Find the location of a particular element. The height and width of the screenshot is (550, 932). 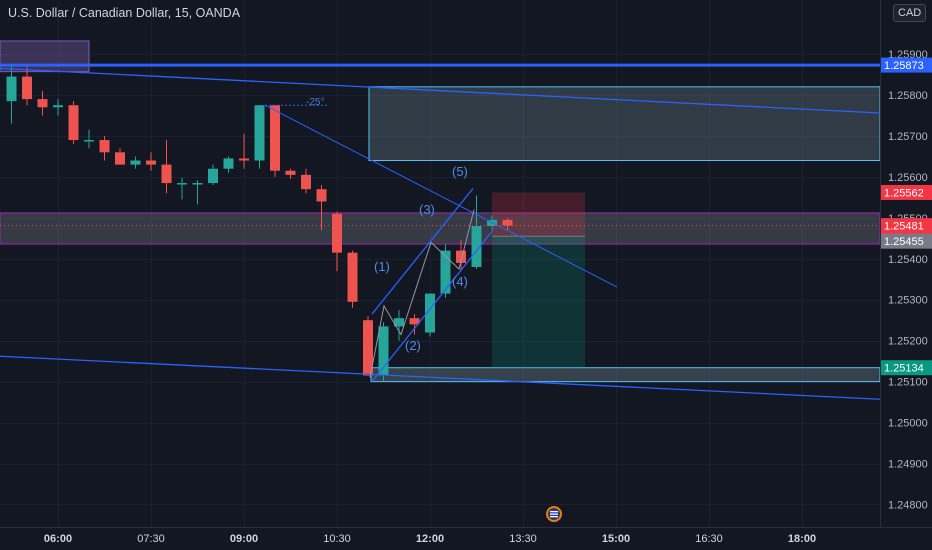

time-tick-label: 07:30 is located at coordinates (151, 539).